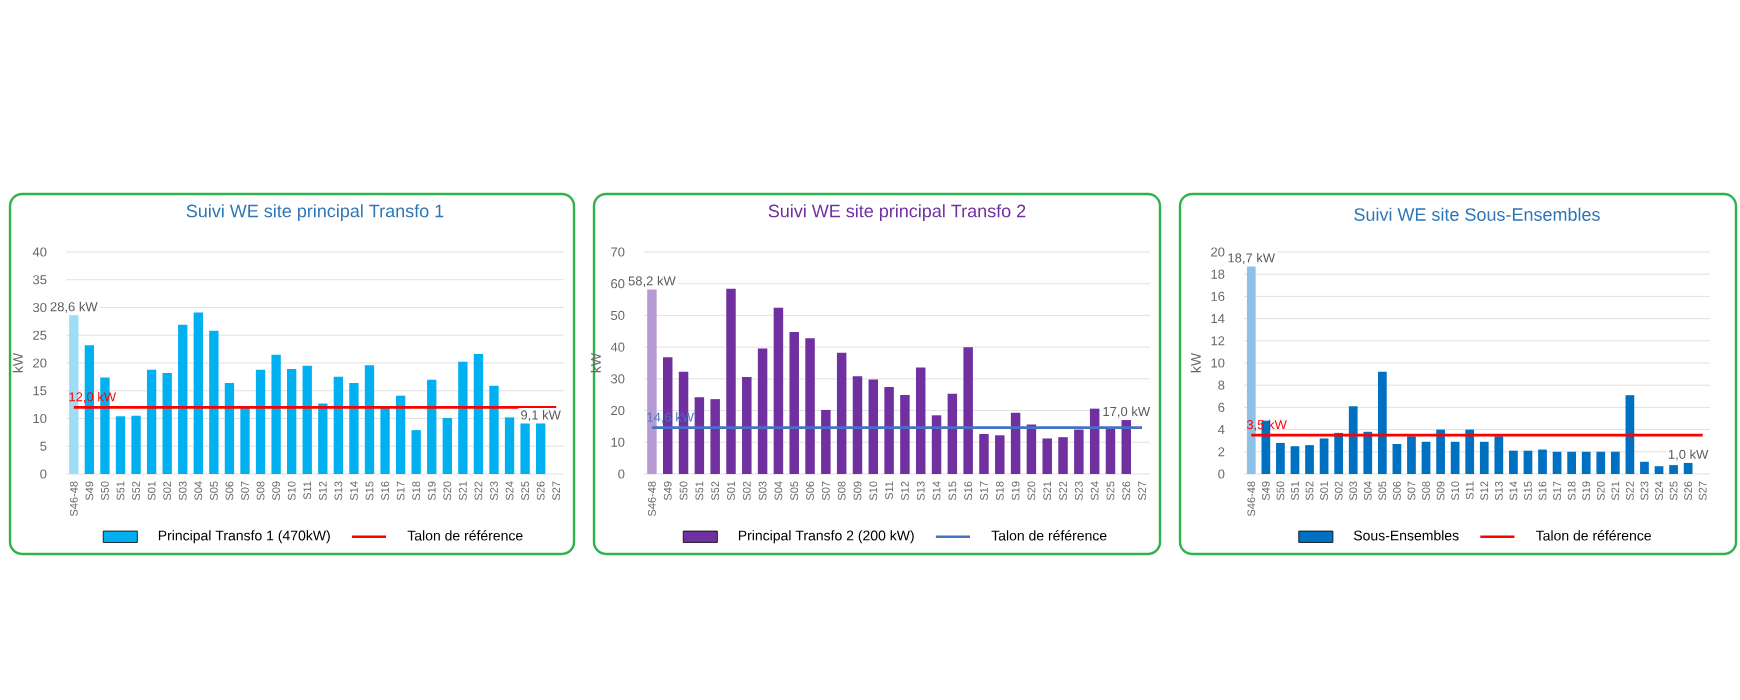  What do you see at coordinates (897, 212) in the screenshot?
I see `chart-title: Suivi WE site principal Transfo 2` at bounding box center [897, 212].